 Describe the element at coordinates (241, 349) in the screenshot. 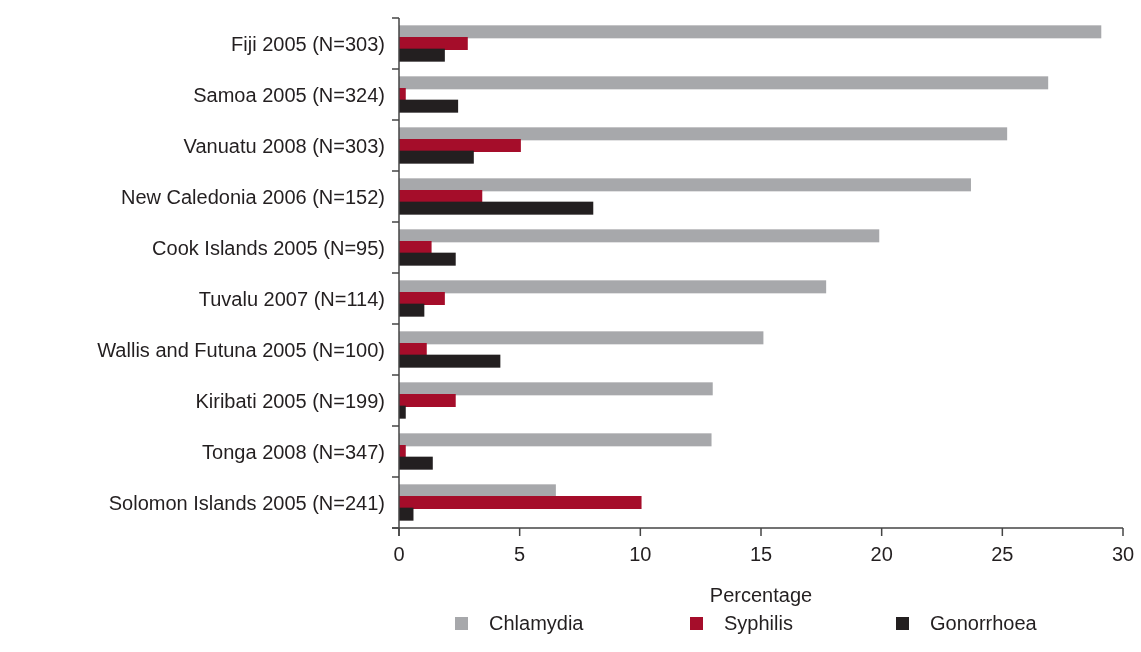

I see `y-tick-label: Wallis and Futuna 2005 (N=100)` at that location.